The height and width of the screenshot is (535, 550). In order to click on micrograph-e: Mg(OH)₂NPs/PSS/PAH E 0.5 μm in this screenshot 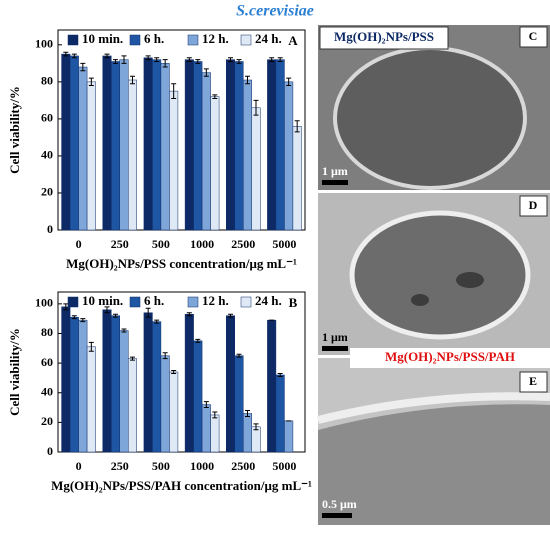, I will do `click(433, 436)`.